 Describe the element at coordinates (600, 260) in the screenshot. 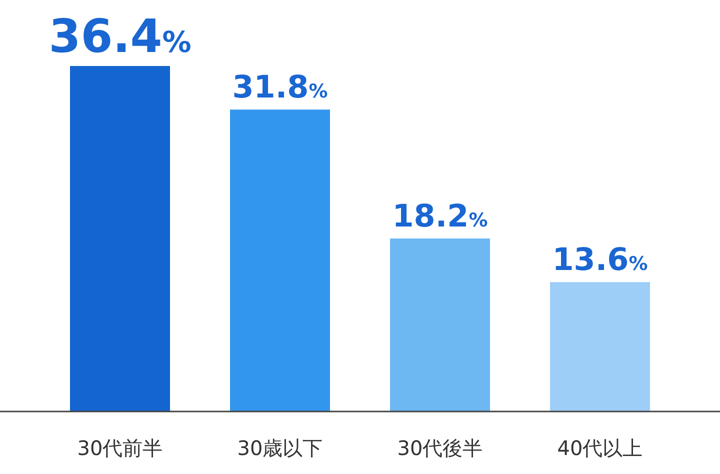

I see `data-label: 13.6%` at that location.